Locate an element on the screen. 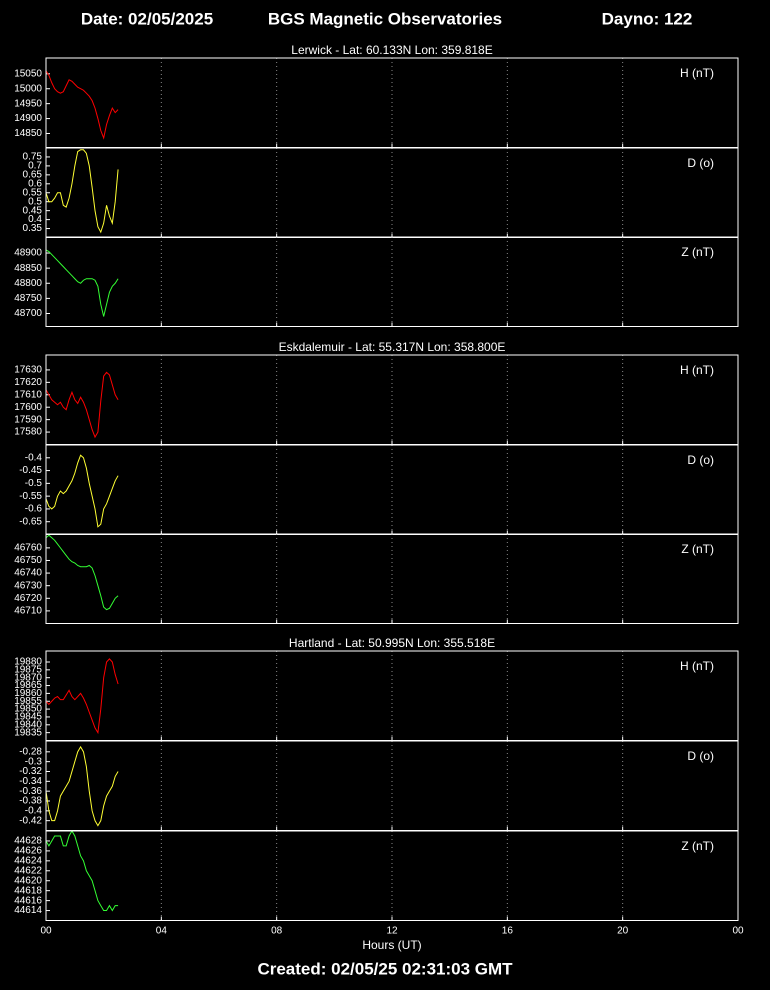 The image size is (770, 990). y-tick-label: 17620 is located at coordinates (28, 382).